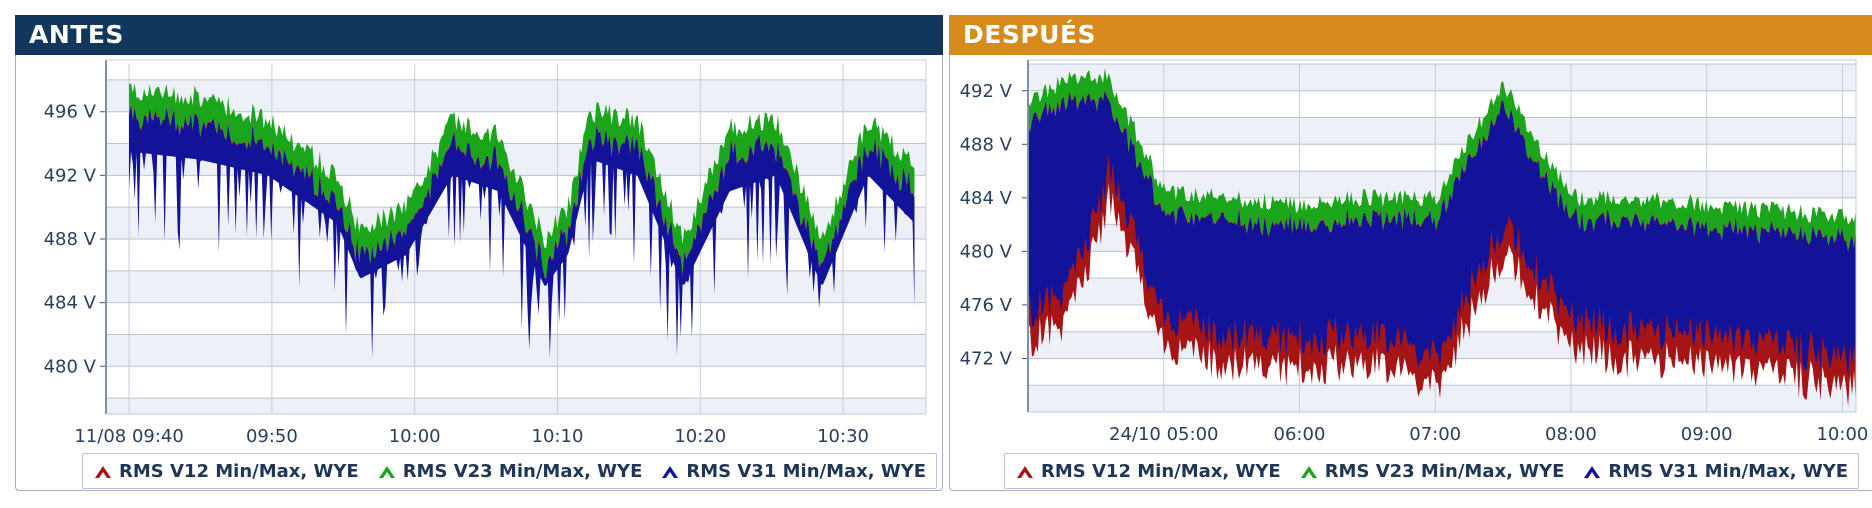 This screenshot has width=1872, height=508. Describe the element at coordinates (1571, 434) in the screenshot. I see `x-tick-label: 08:00` at that location.